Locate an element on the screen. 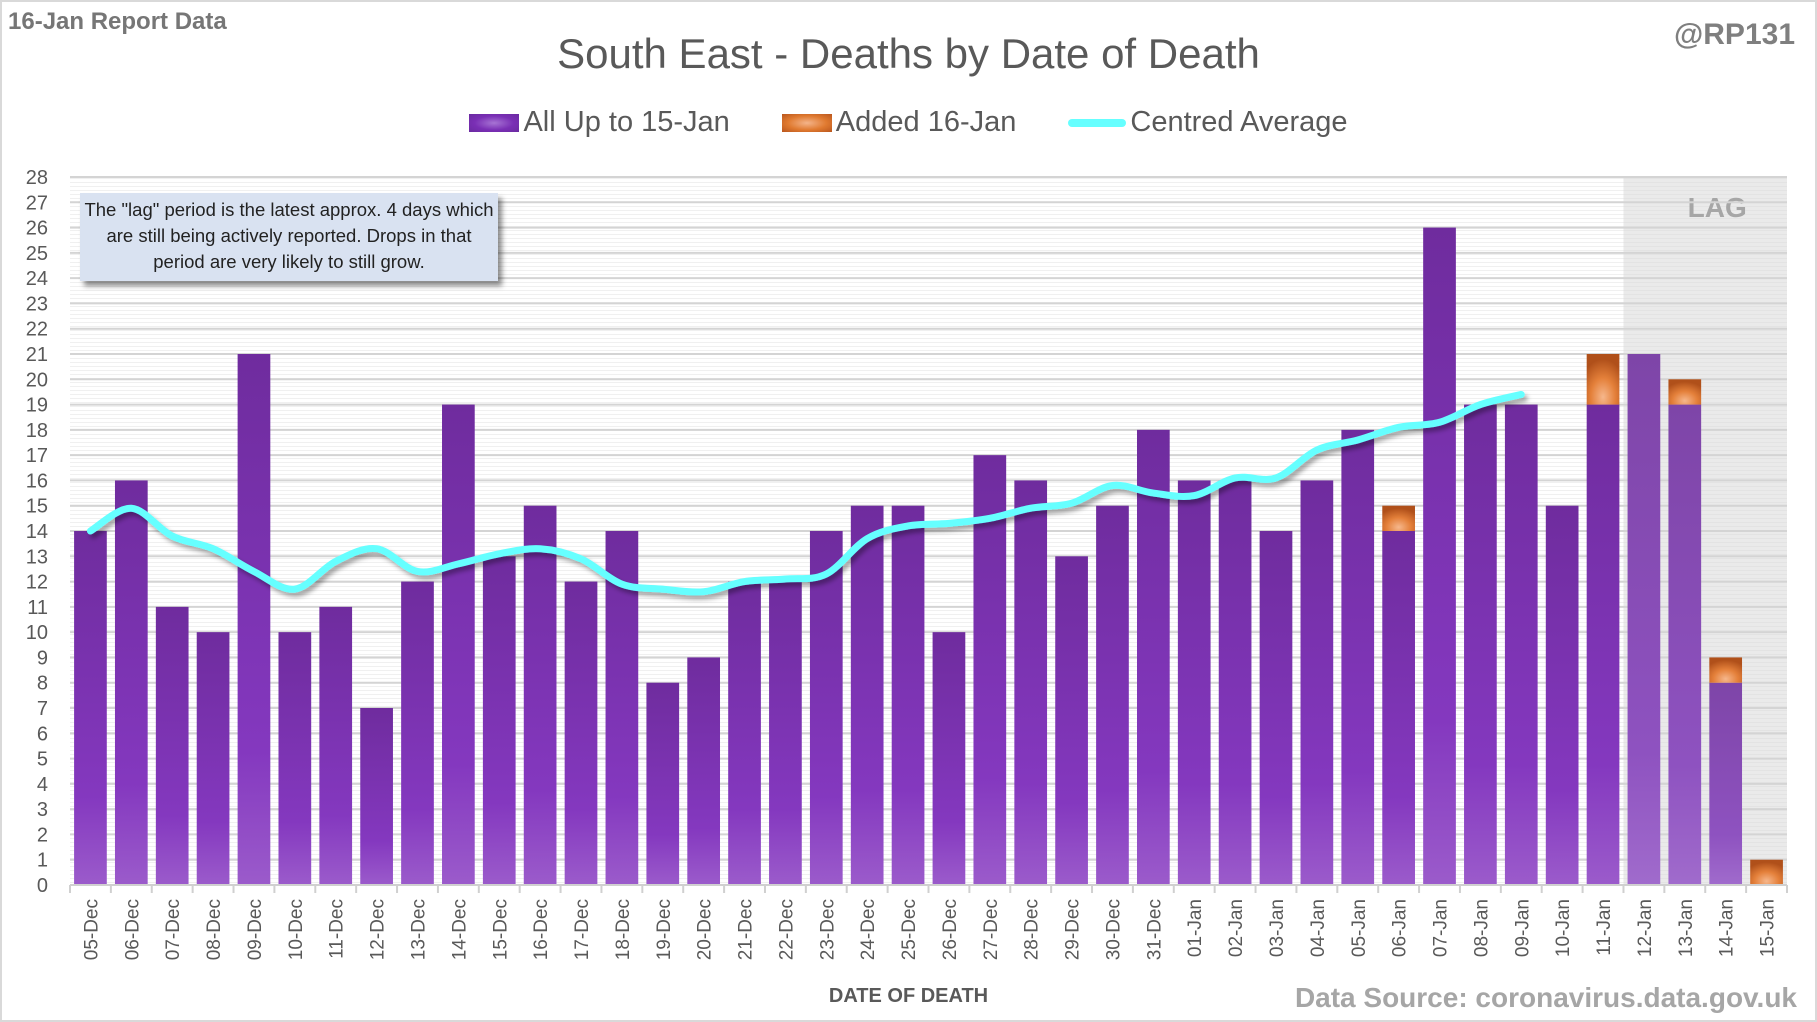 This screenshot has width=1817, height=1022. legend-item-centred-average: Centred Average is located at coordinates (1208, 122).